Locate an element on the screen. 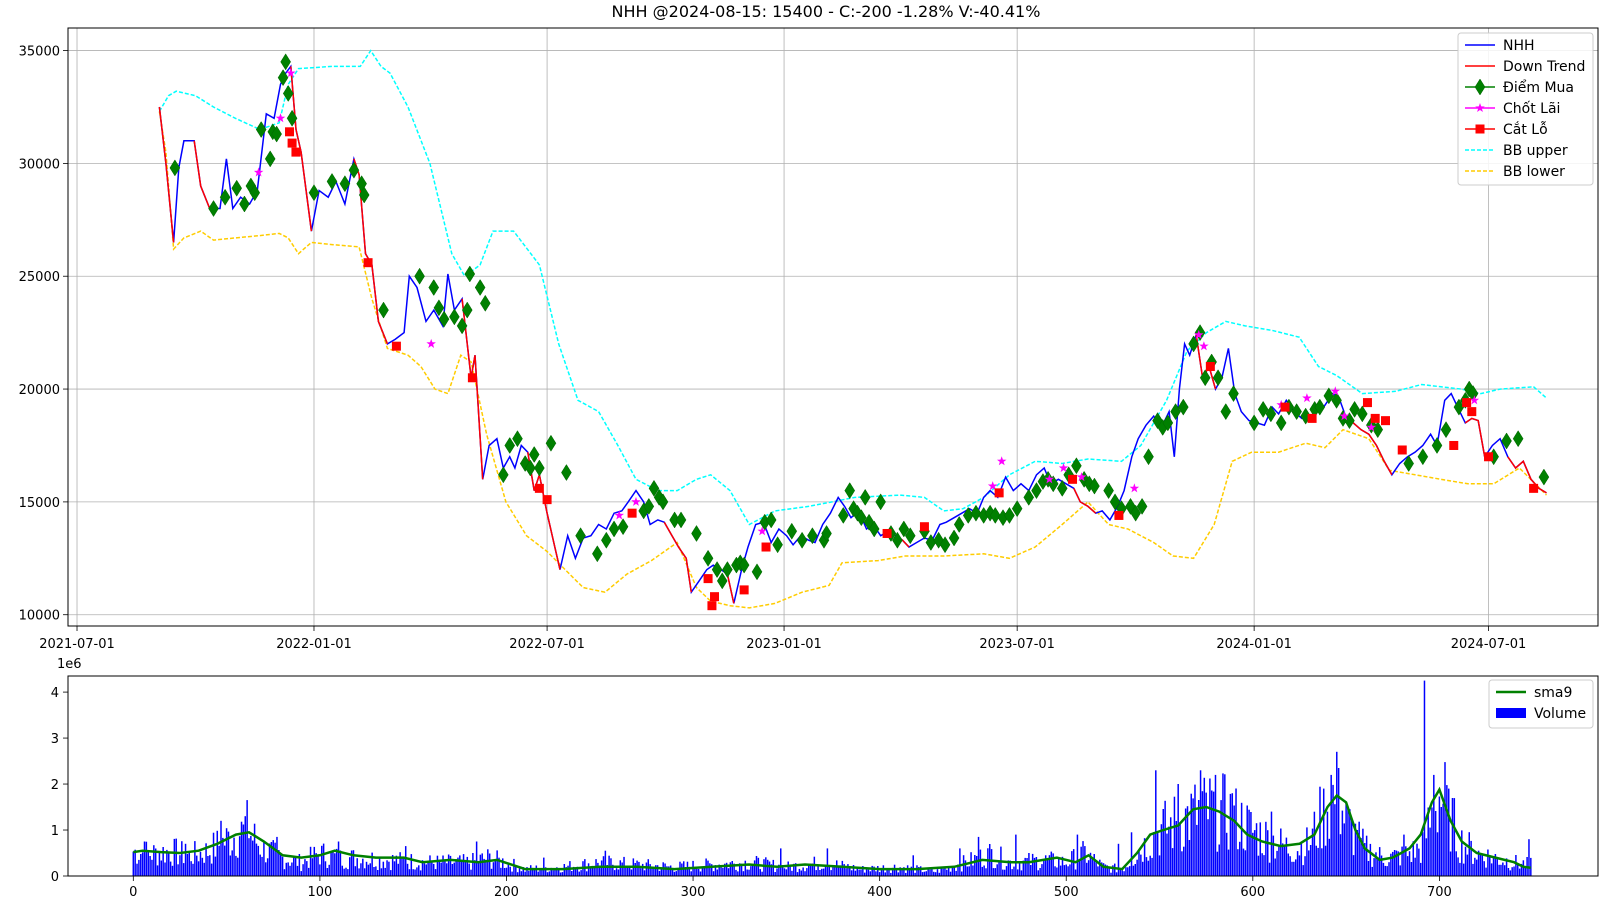  legend-swatch-marker is located at coordinates (1480, 87).